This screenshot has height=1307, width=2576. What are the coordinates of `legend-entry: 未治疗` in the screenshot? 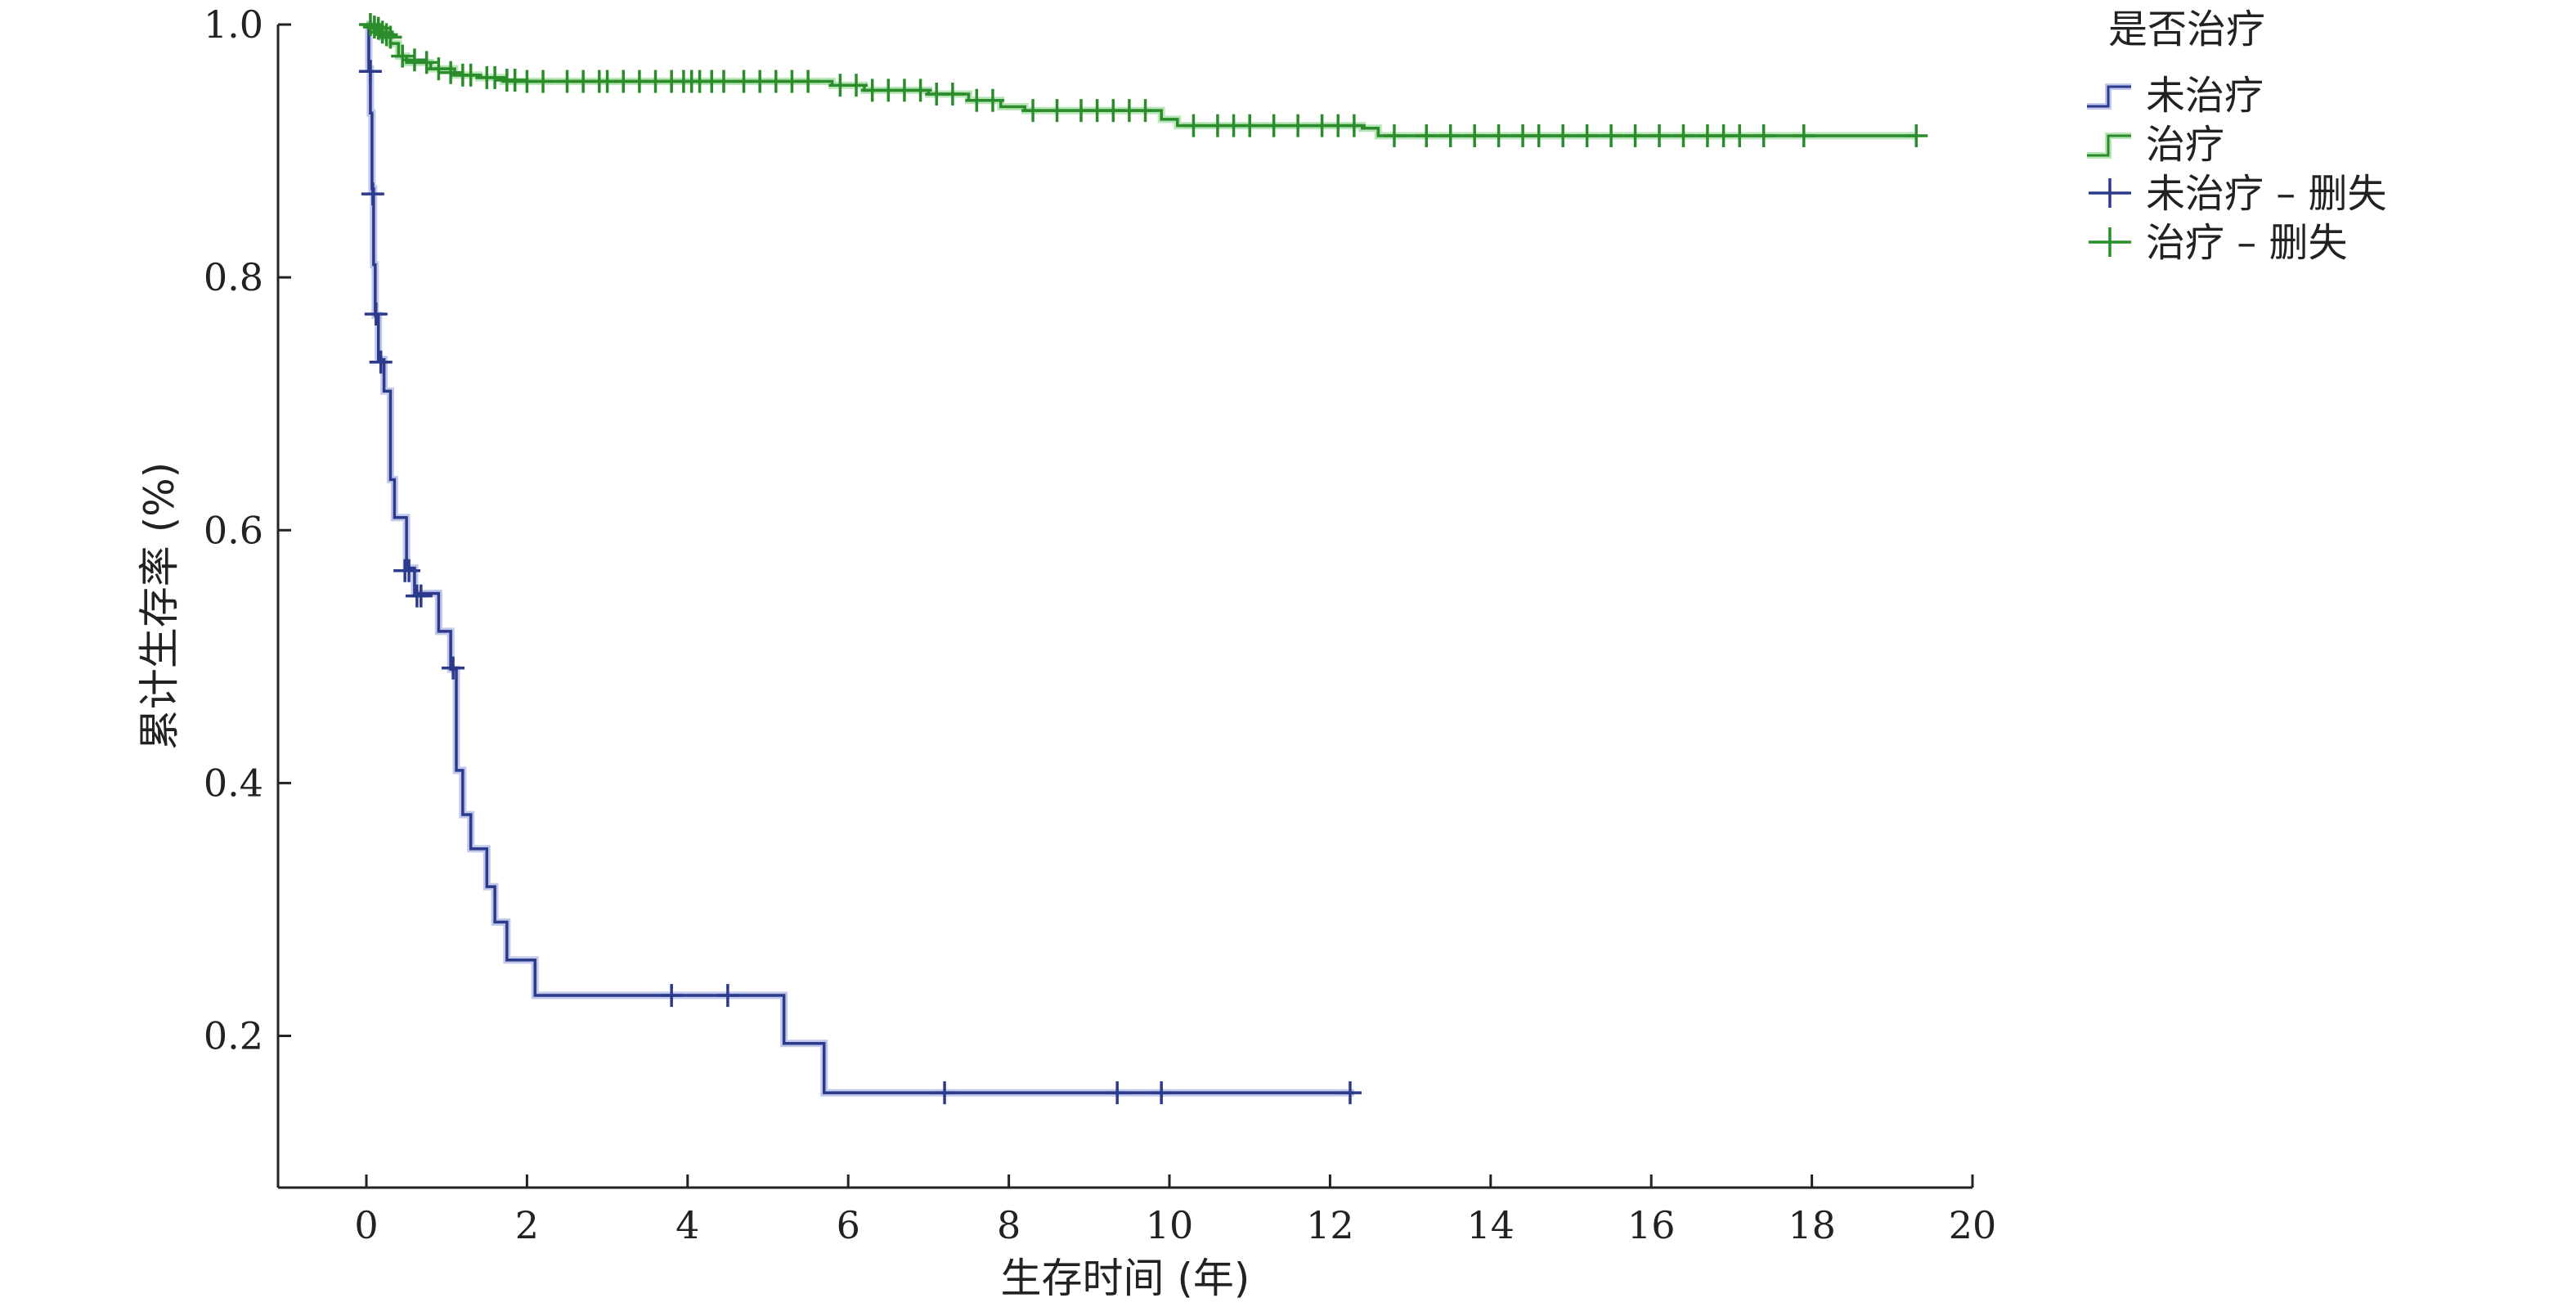 It's located at (2175, 96).